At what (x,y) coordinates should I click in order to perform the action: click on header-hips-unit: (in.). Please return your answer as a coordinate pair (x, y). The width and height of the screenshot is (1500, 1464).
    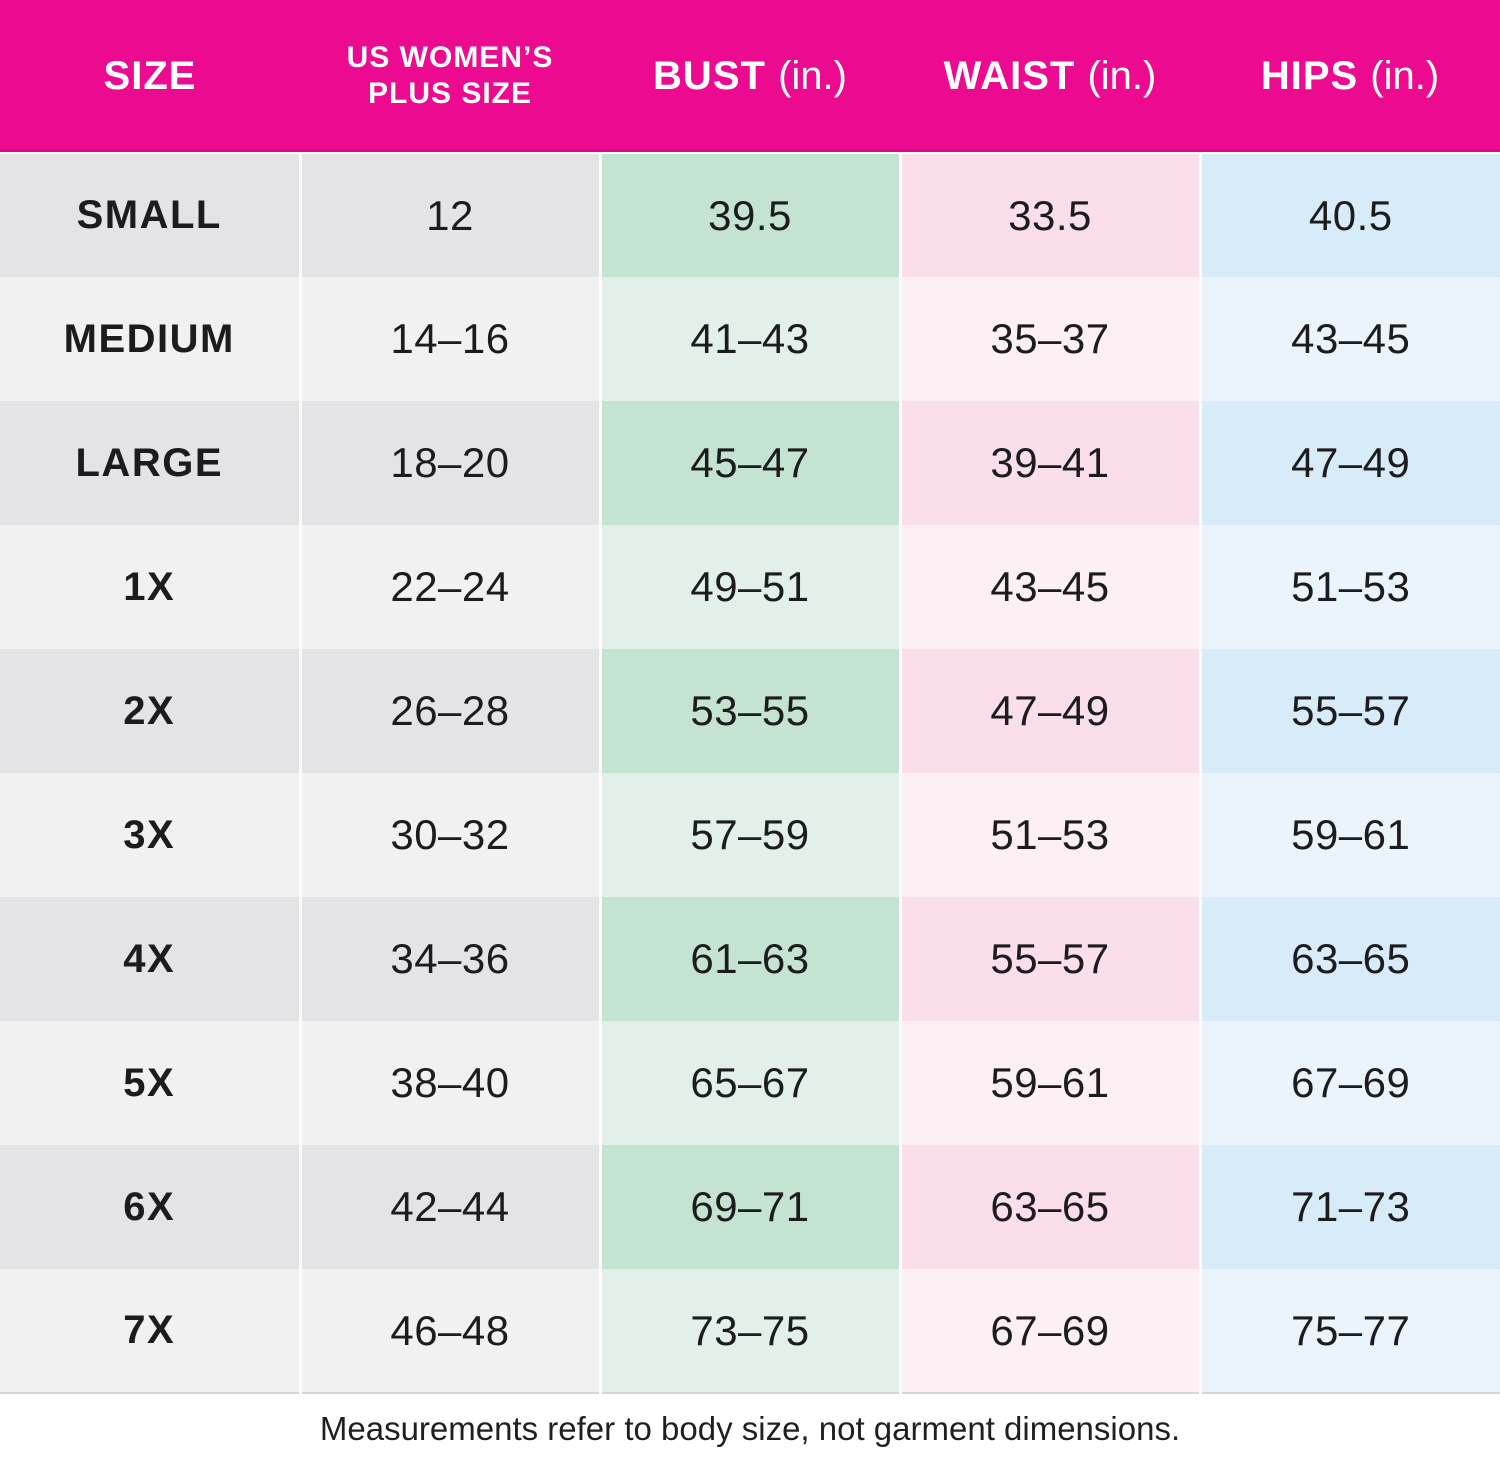
    Looking at the image, I should click on (1405, 75).